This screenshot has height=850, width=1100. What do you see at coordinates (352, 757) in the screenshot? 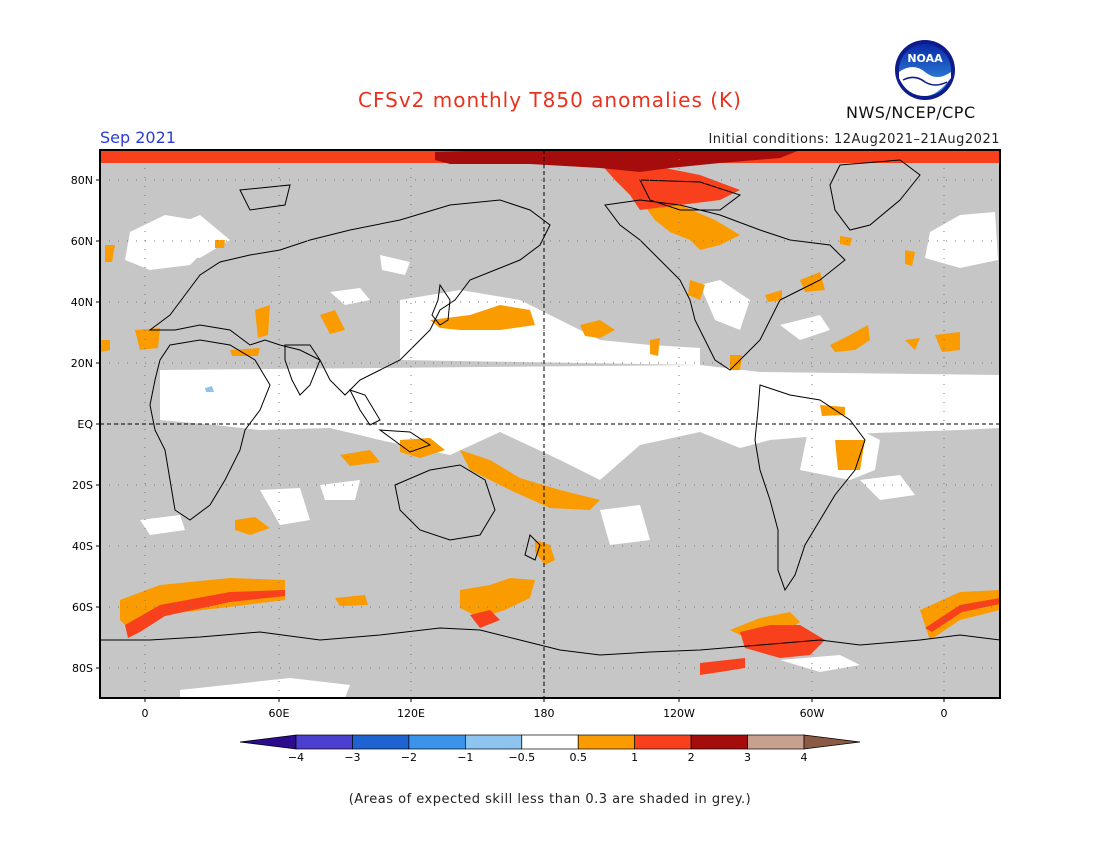
I see `colorbar-label: −3` at bounding box center [352, 757].